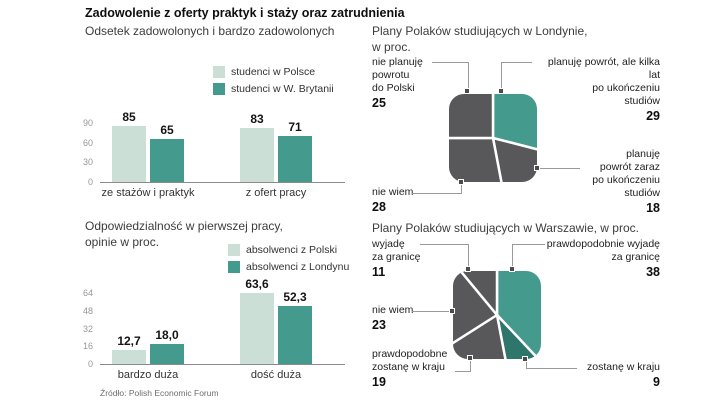 The width and height of the screenshot is (720, 405). I want to click on y-axis-tick: 32, so click(87, 328).